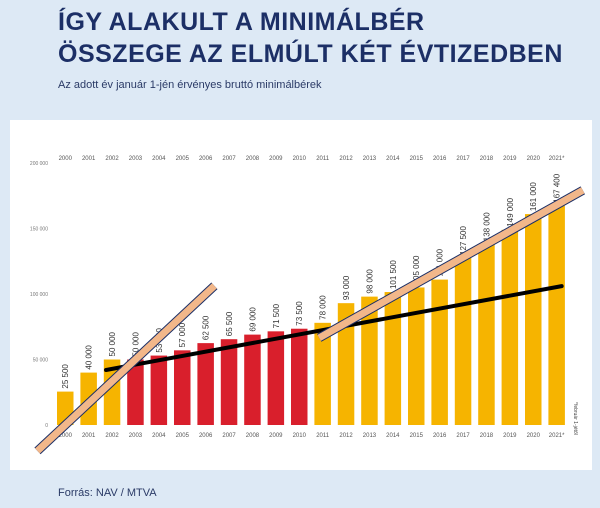 This screenshot has width=600, height=508. Describe the element at coordinates (39, 164) in the screenshot. I see `y-tick-label: 200 000` at that location.